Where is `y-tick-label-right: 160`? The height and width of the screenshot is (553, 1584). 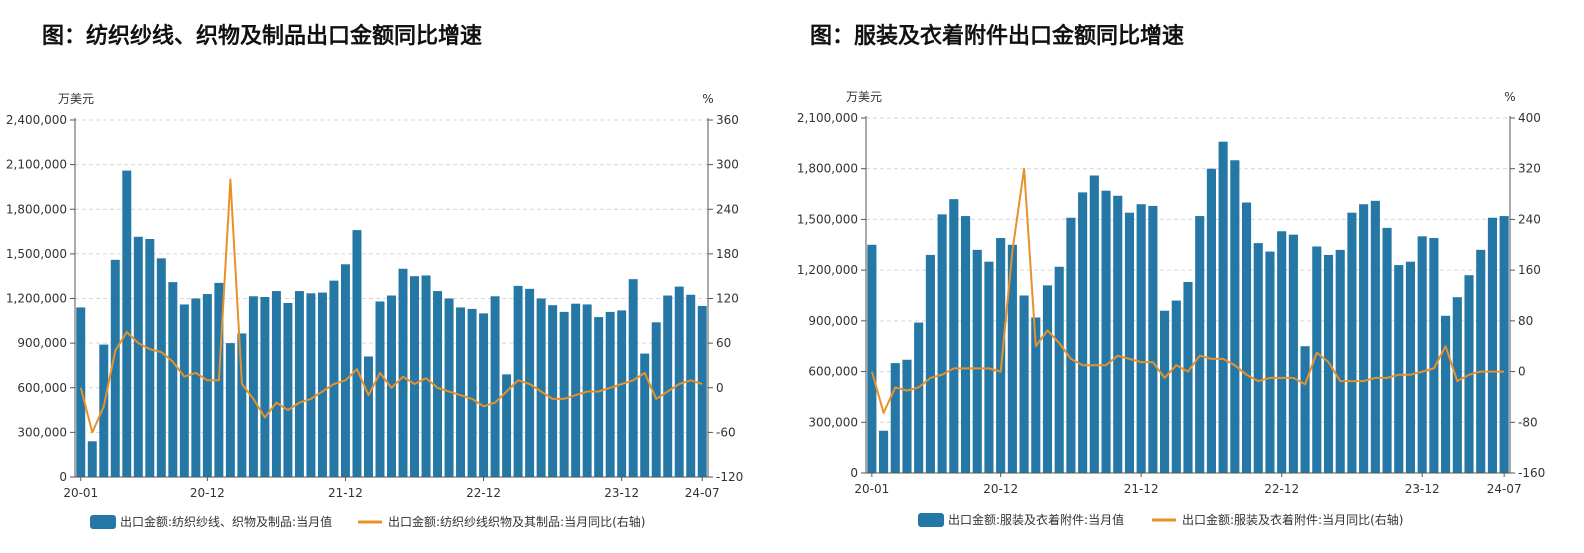 y-tick-label-right: 160 is located at coordinates (1529, 270).